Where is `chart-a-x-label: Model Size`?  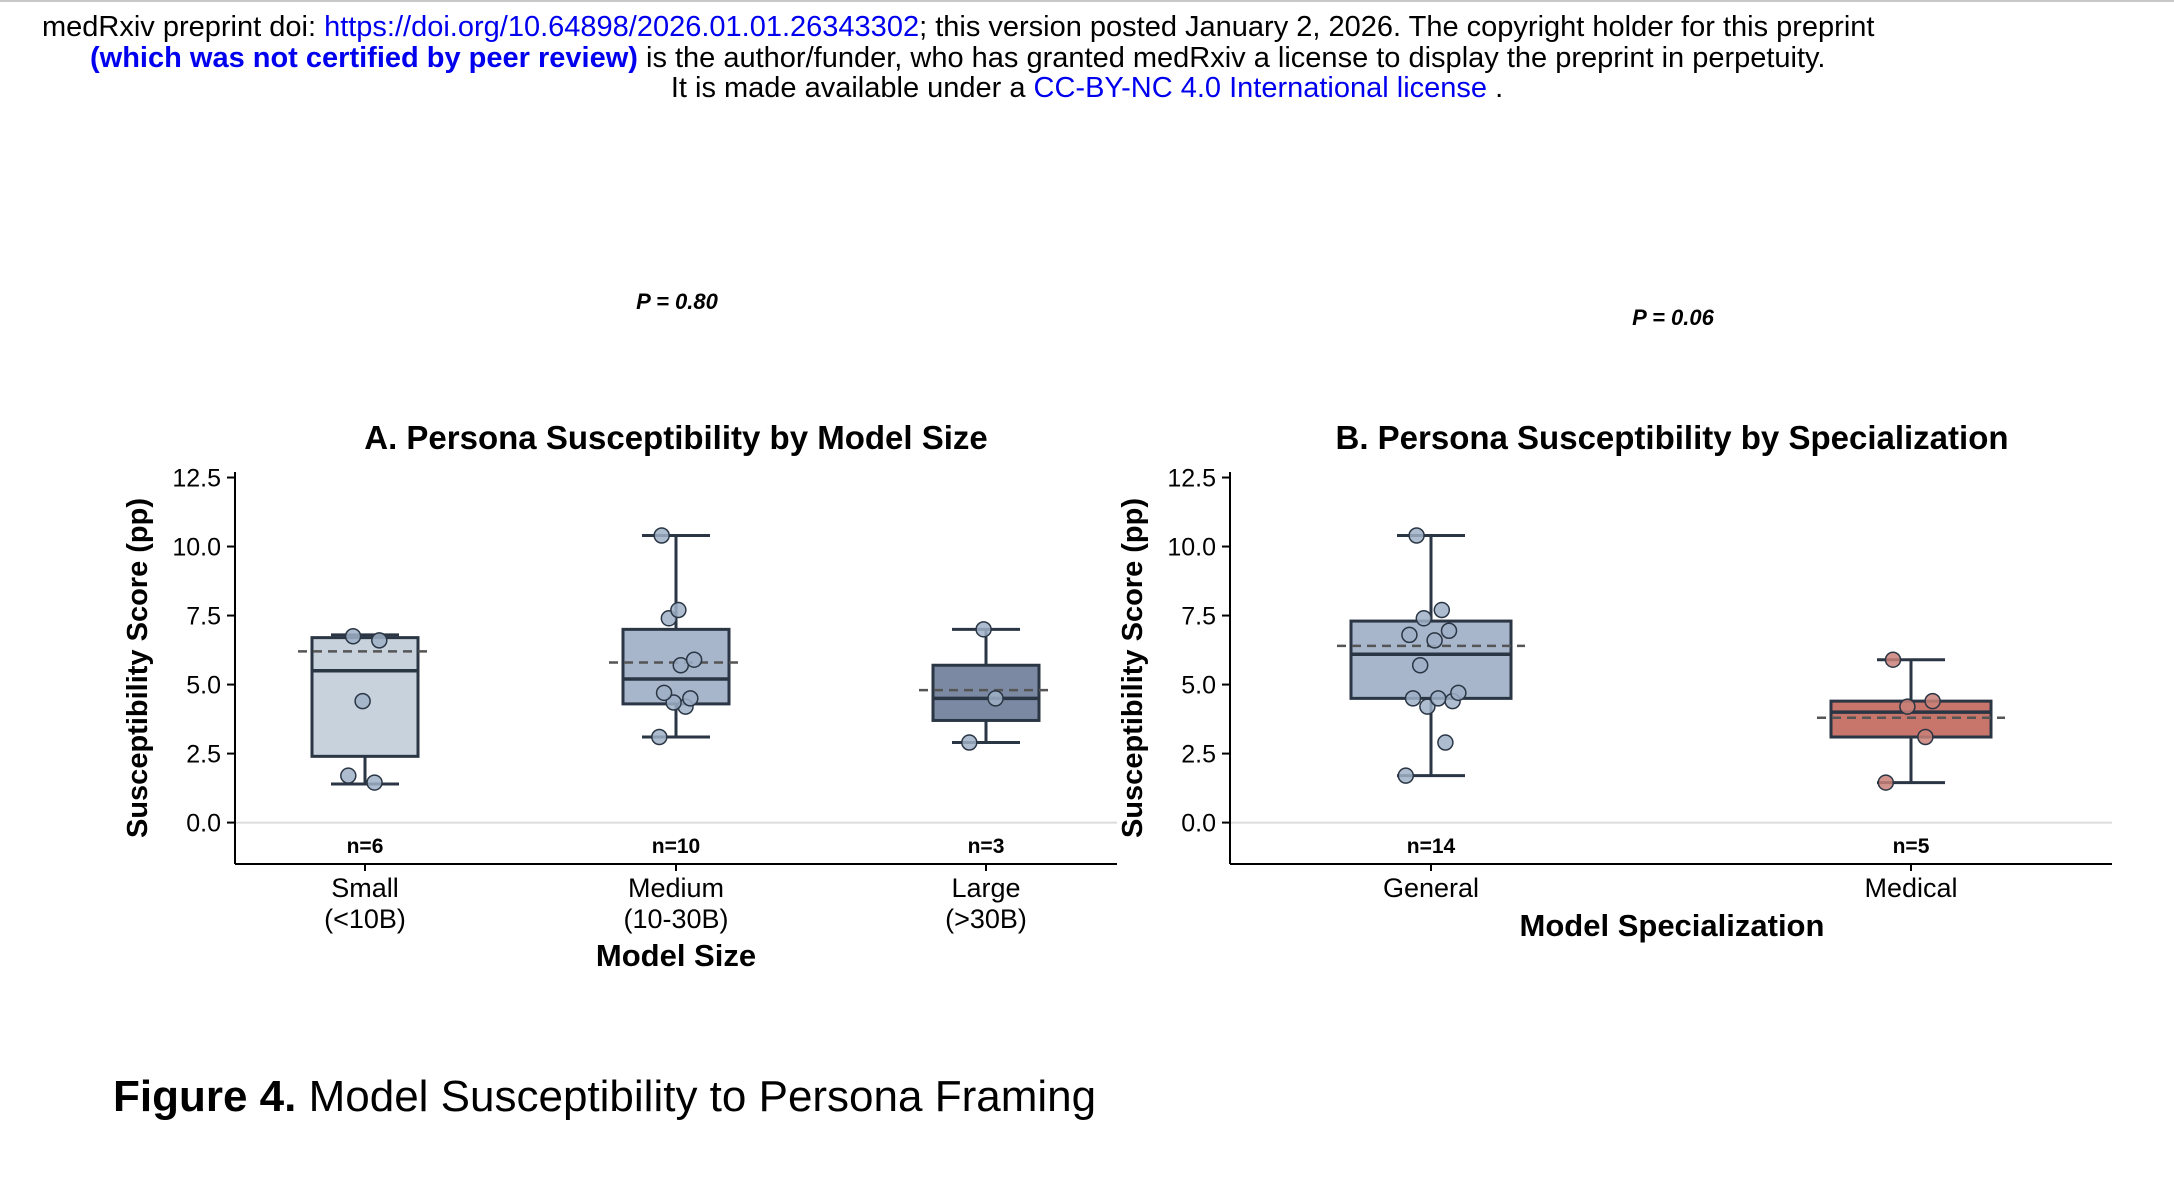 chart-a-x-label: Model Size is located at coordinates (676, 955).